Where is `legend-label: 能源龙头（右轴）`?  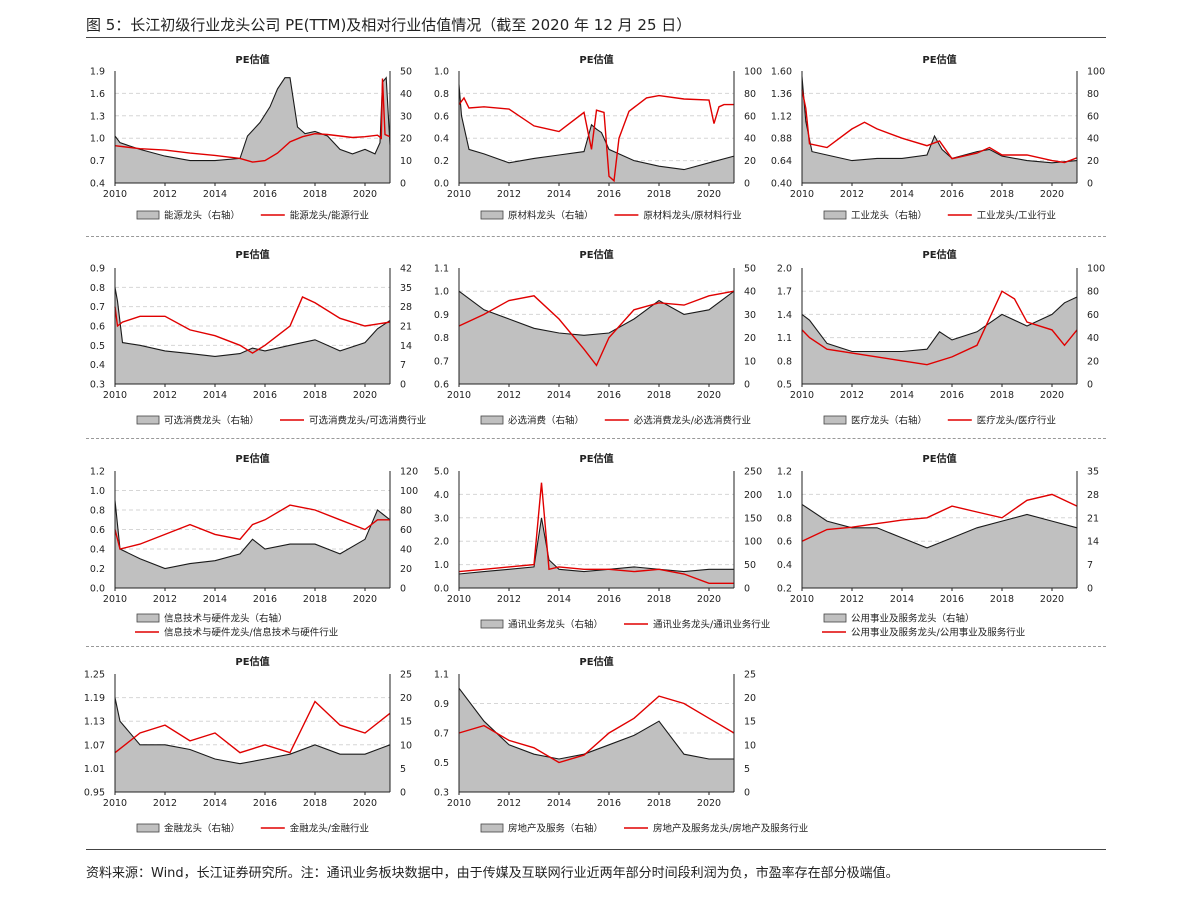
legend-label: 能源龙头（右轴） is located at coordinates (202, 216).